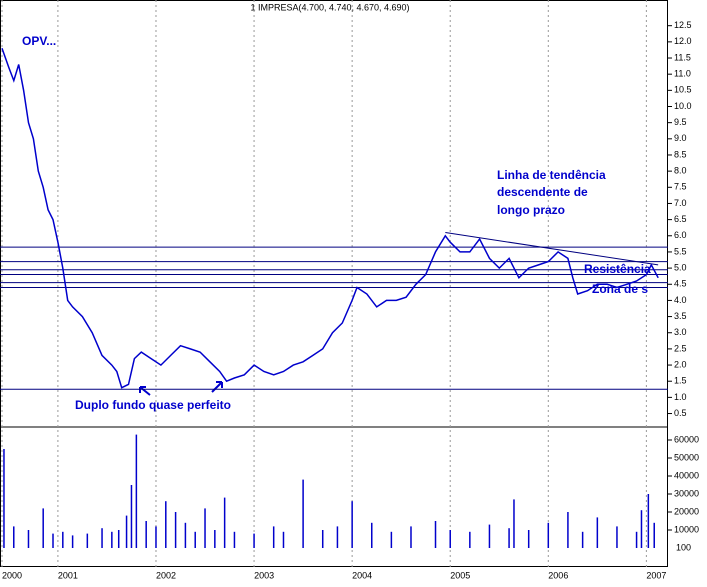  What do you see at coordinates (680, 187) in the screenshot?
I see `y-tick-label: 7.5` at bounding box center [680, 187].